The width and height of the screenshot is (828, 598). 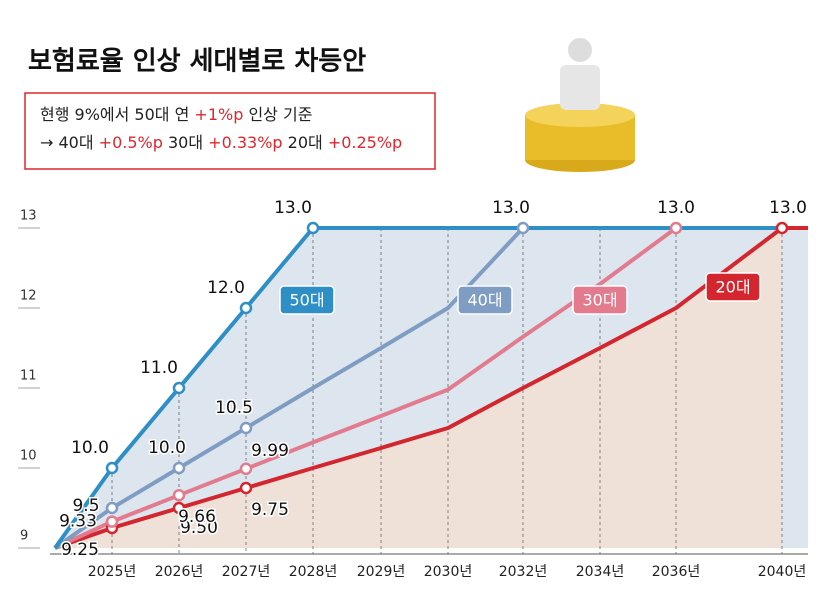 I want to click on data-label: 9.5, so click(x=85, y=506).